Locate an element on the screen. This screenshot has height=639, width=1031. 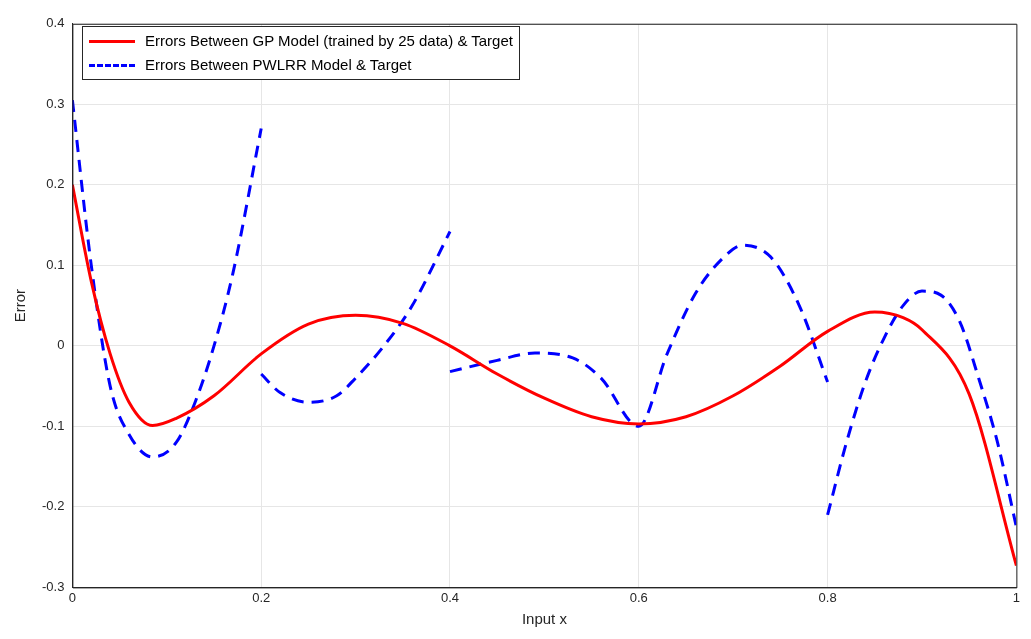
y-tick-label: 0 is located at coordinates (61, 345).